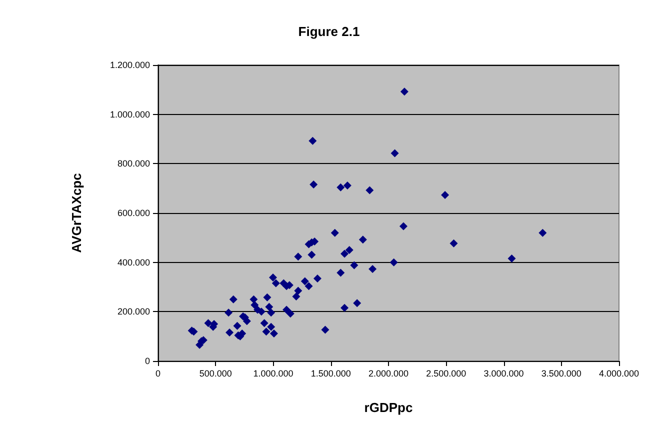  Describe the element at coordinates (388, 373) in the screenshot. I see `x-tick-label: 2.000.000` at that location.